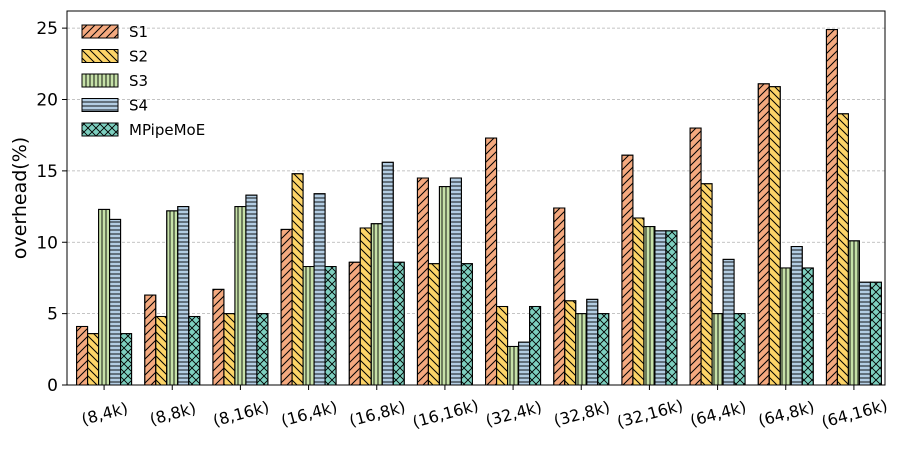 The image size is (897, 449). I want to click on x-tick-label: (32,4k), so click(513, 413).